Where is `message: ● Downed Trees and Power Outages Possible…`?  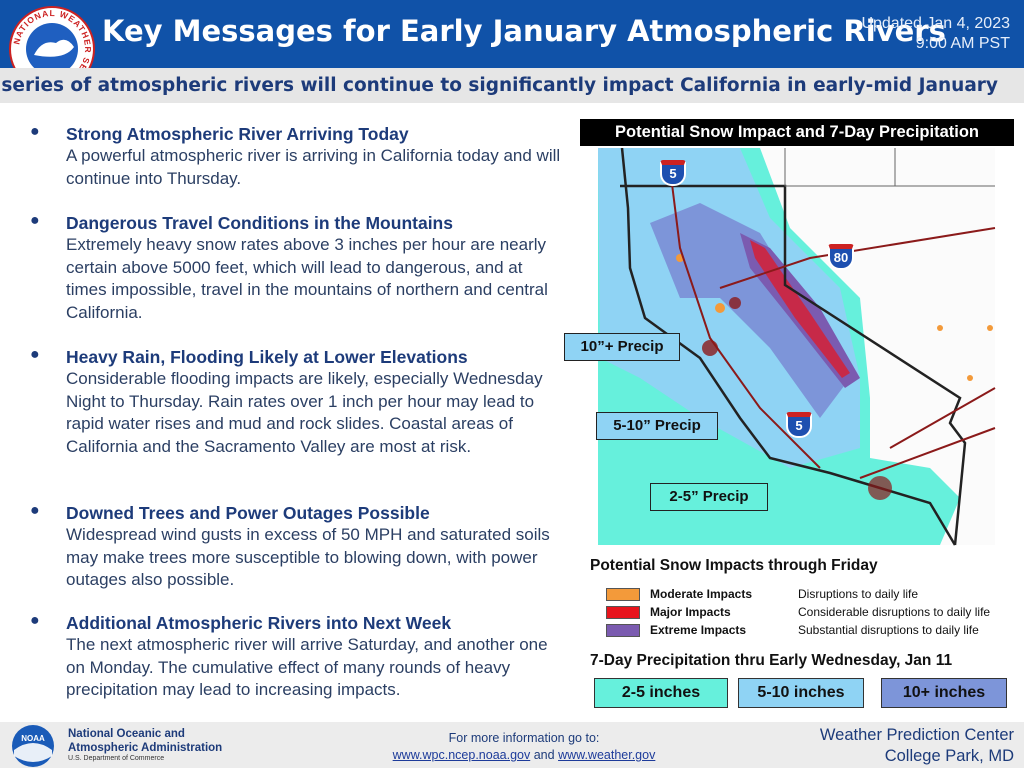 message: ● Downed Trees and Power Outages Possible… is located at coordinates (300, 547).